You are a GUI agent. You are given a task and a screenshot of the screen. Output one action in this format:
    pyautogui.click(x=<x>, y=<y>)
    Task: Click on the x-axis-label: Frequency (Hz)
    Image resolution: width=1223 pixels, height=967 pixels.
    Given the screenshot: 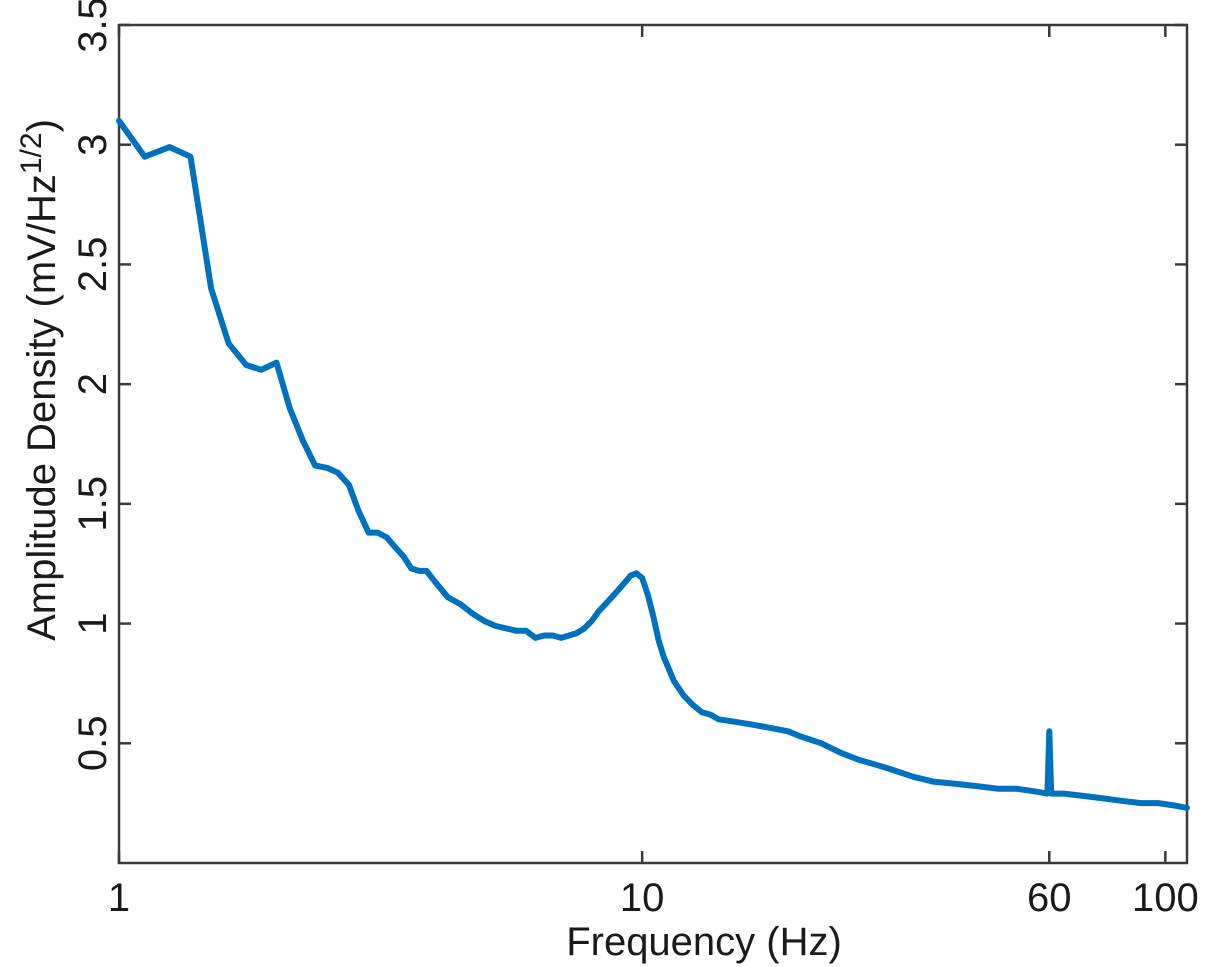 What is the action you would take?
    pyautogui.click(x=704, y=942)
    